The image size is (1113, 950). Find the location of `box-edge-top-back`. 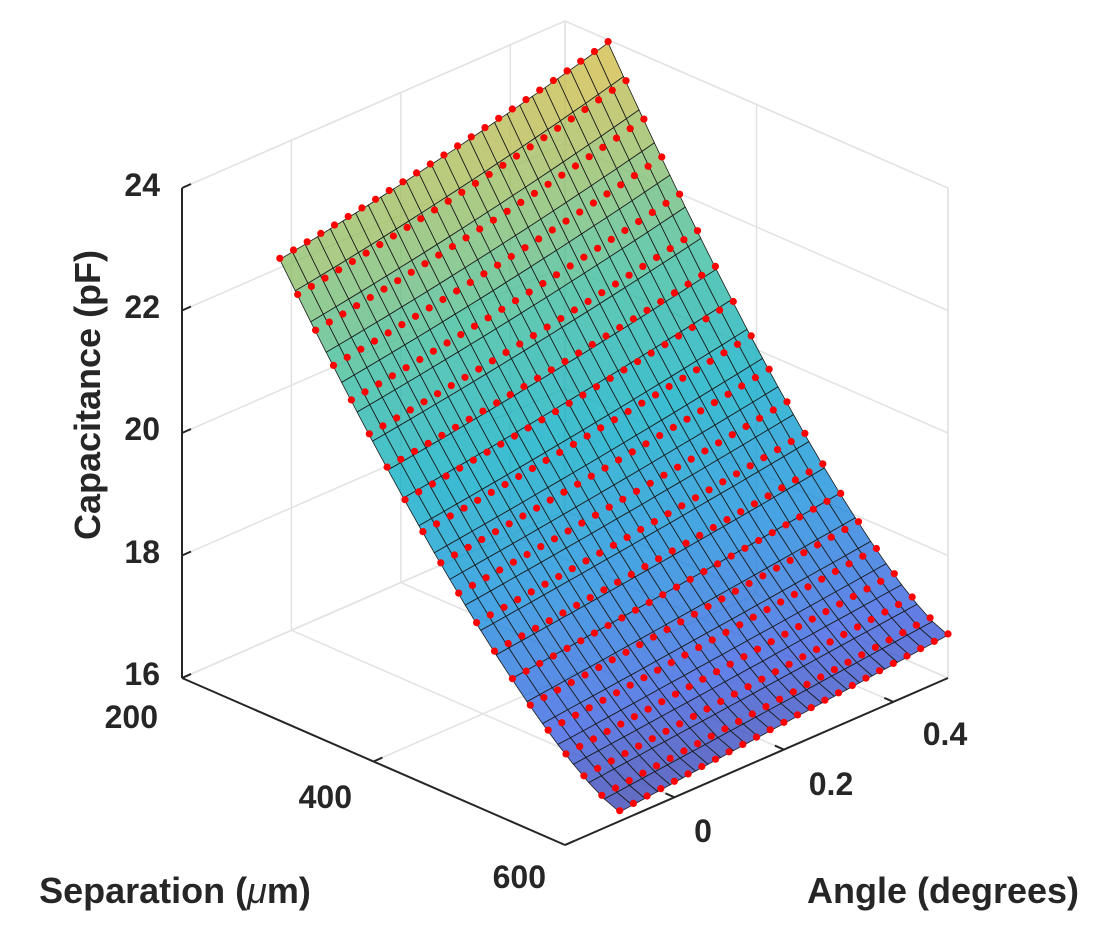

box-edge-top-back is located at coordinates (373, 104).